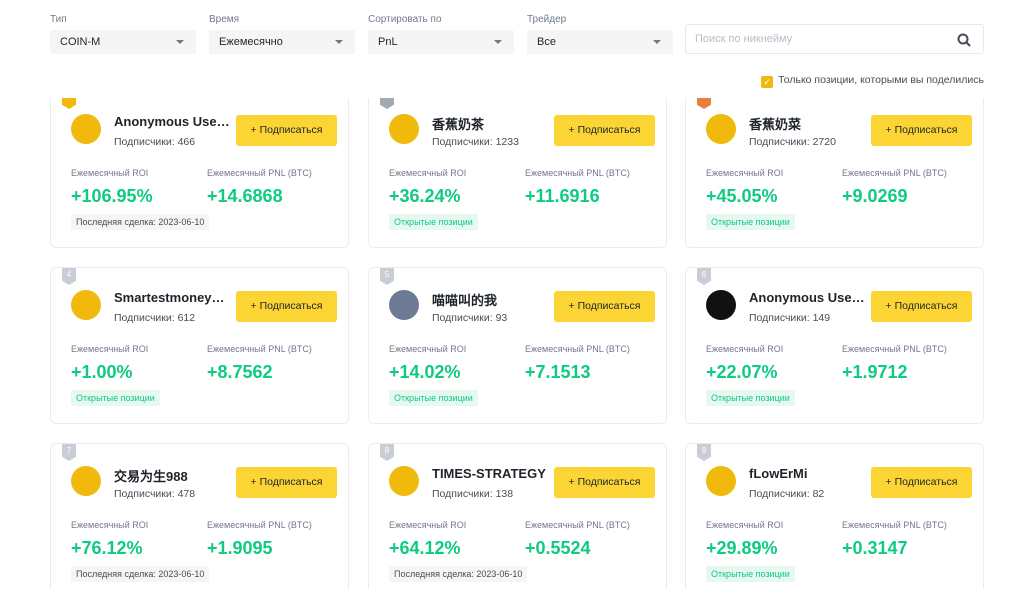 This screenshot has height=589, width=1024. I want to click on search-input: Поиск по никнейму, so click(834, 39).